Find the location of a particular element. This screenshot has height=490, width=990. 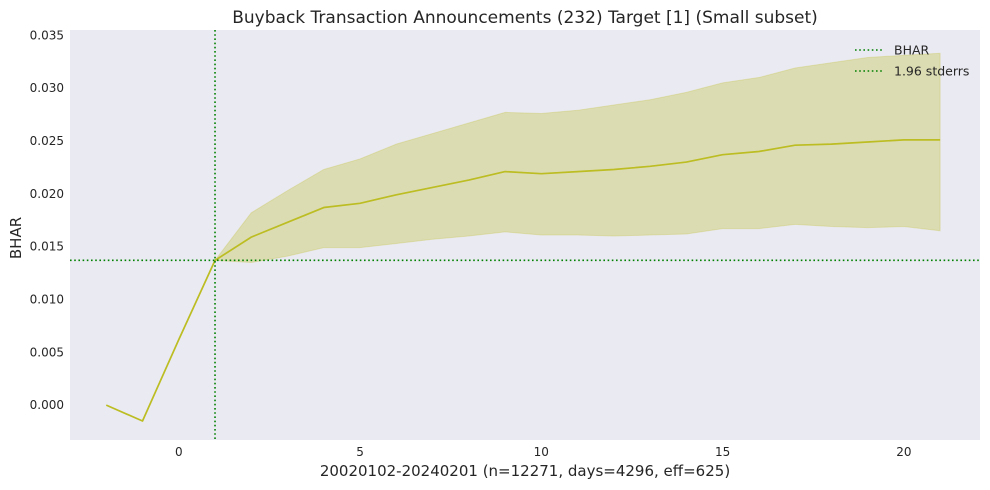

y-tick-label: 0.000 is located at coordinates (47, 405).